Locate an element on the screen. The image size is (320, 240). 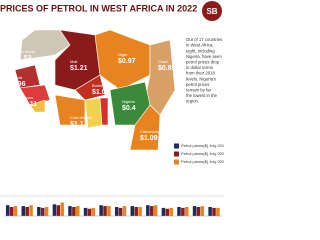
note-line: levels. Nigeria's is located at coordinates (201, 78).